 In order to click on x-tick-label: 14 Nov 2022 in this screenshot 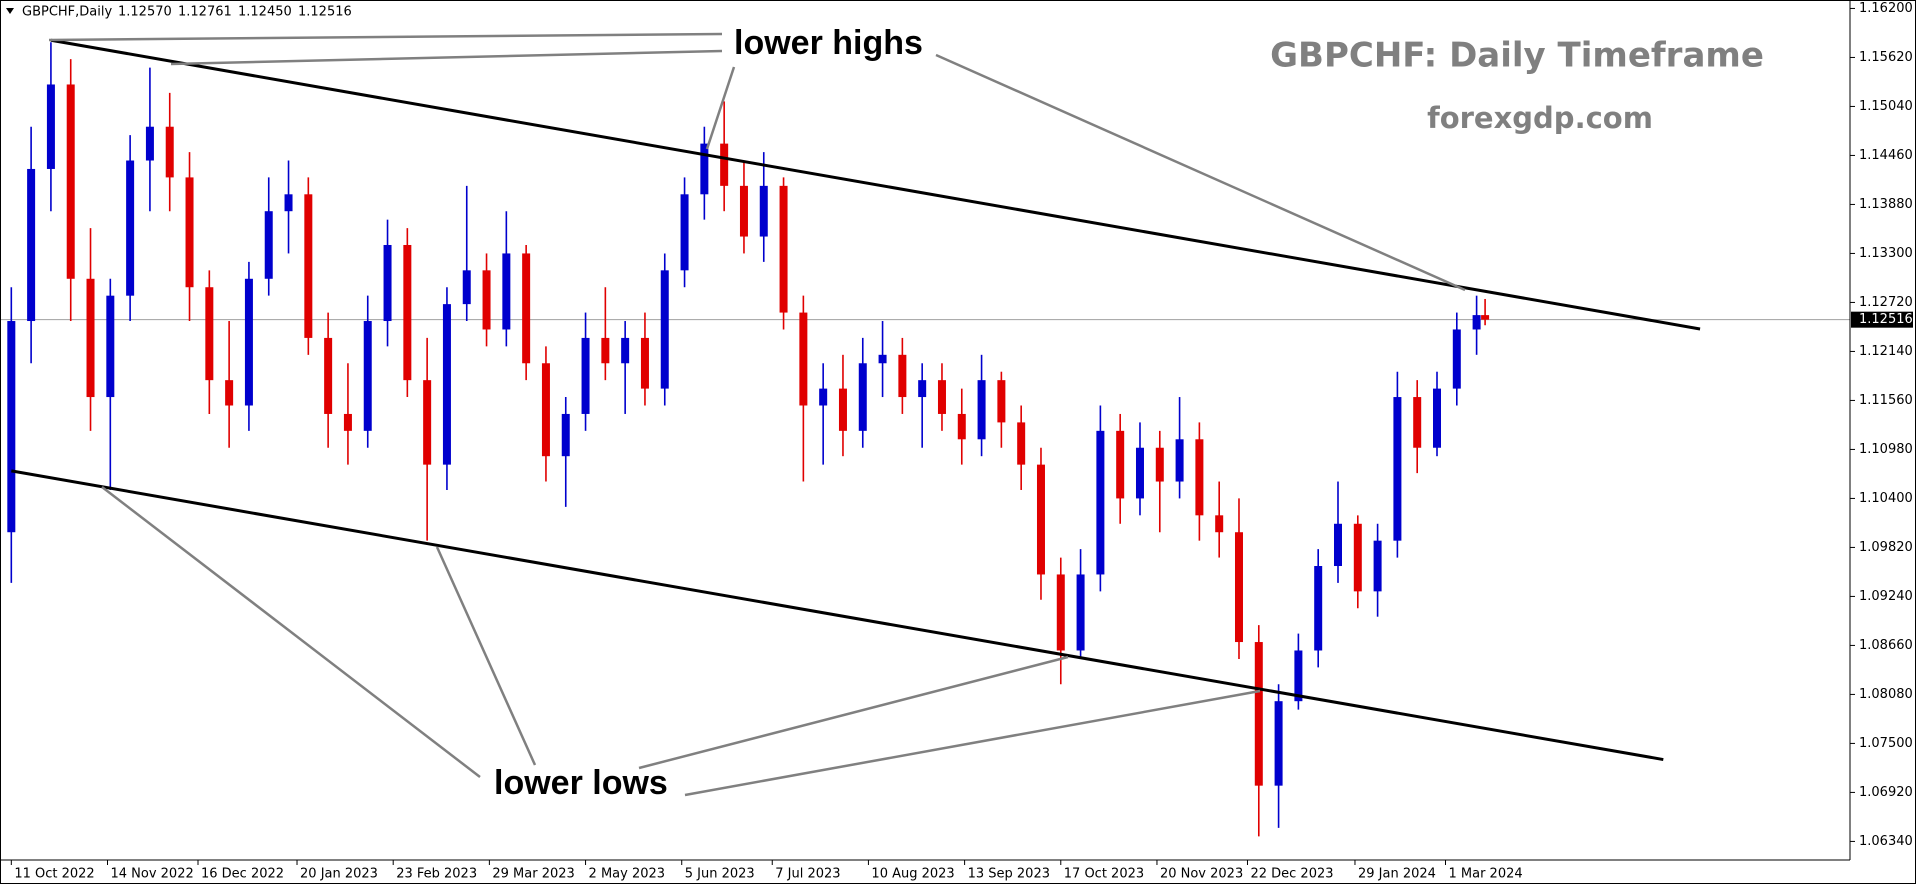, I will do `click(151, 874)`.